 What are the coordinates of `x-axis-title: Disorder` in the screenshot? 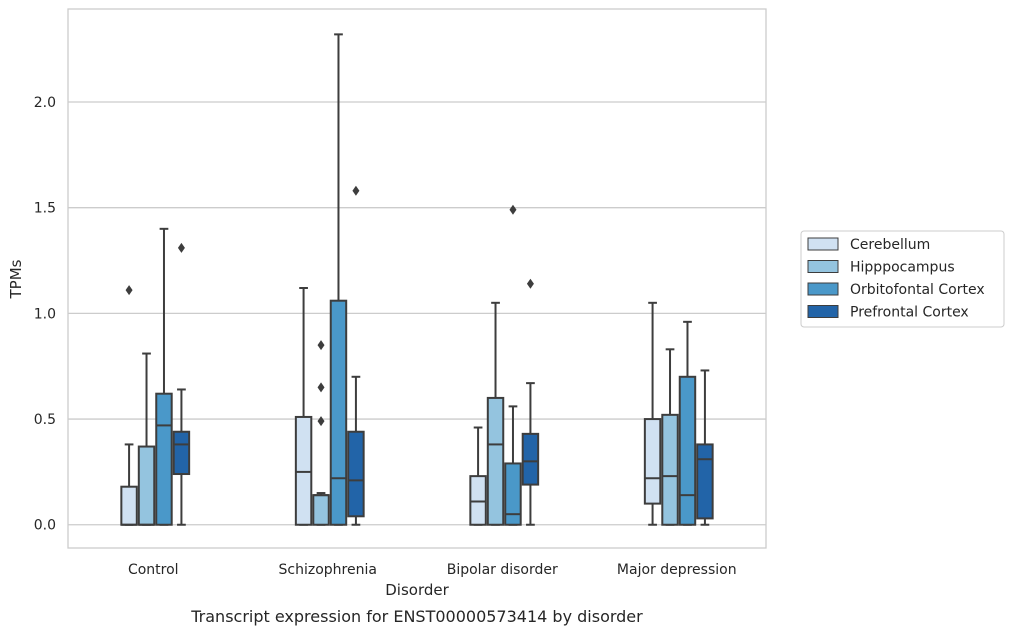 It's located at (417, 590).